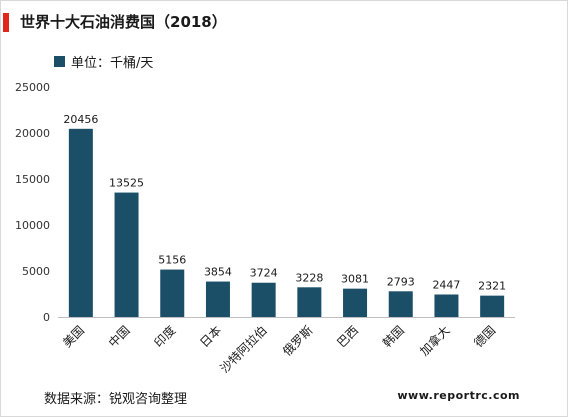 This screenshot has width=568, height=417. What do you see at coordinates (393, 337) in the screenshot?
I see `x-tick-label: 韩国` at bounding box center [393, 337].